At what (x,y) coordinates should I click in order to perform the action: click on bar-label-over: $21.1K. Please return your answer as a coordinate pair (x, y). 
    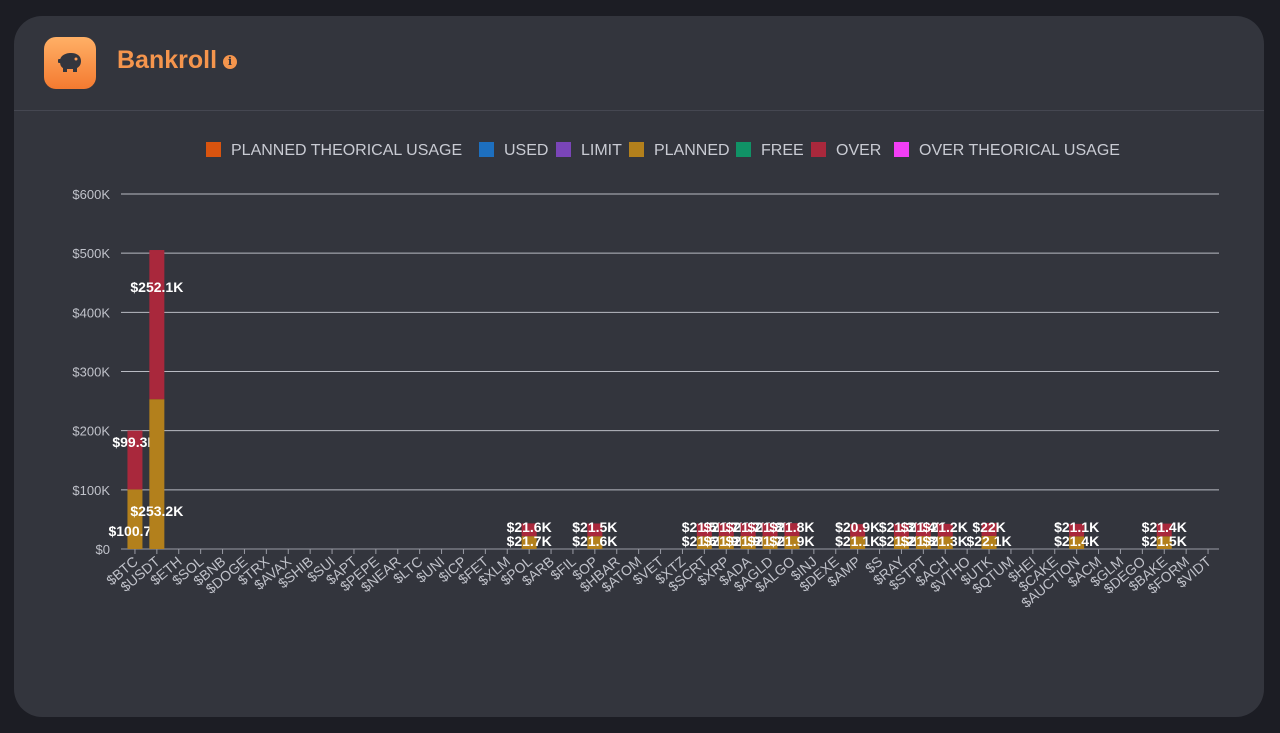
    Looking at the image, I should click on (1076, 527).